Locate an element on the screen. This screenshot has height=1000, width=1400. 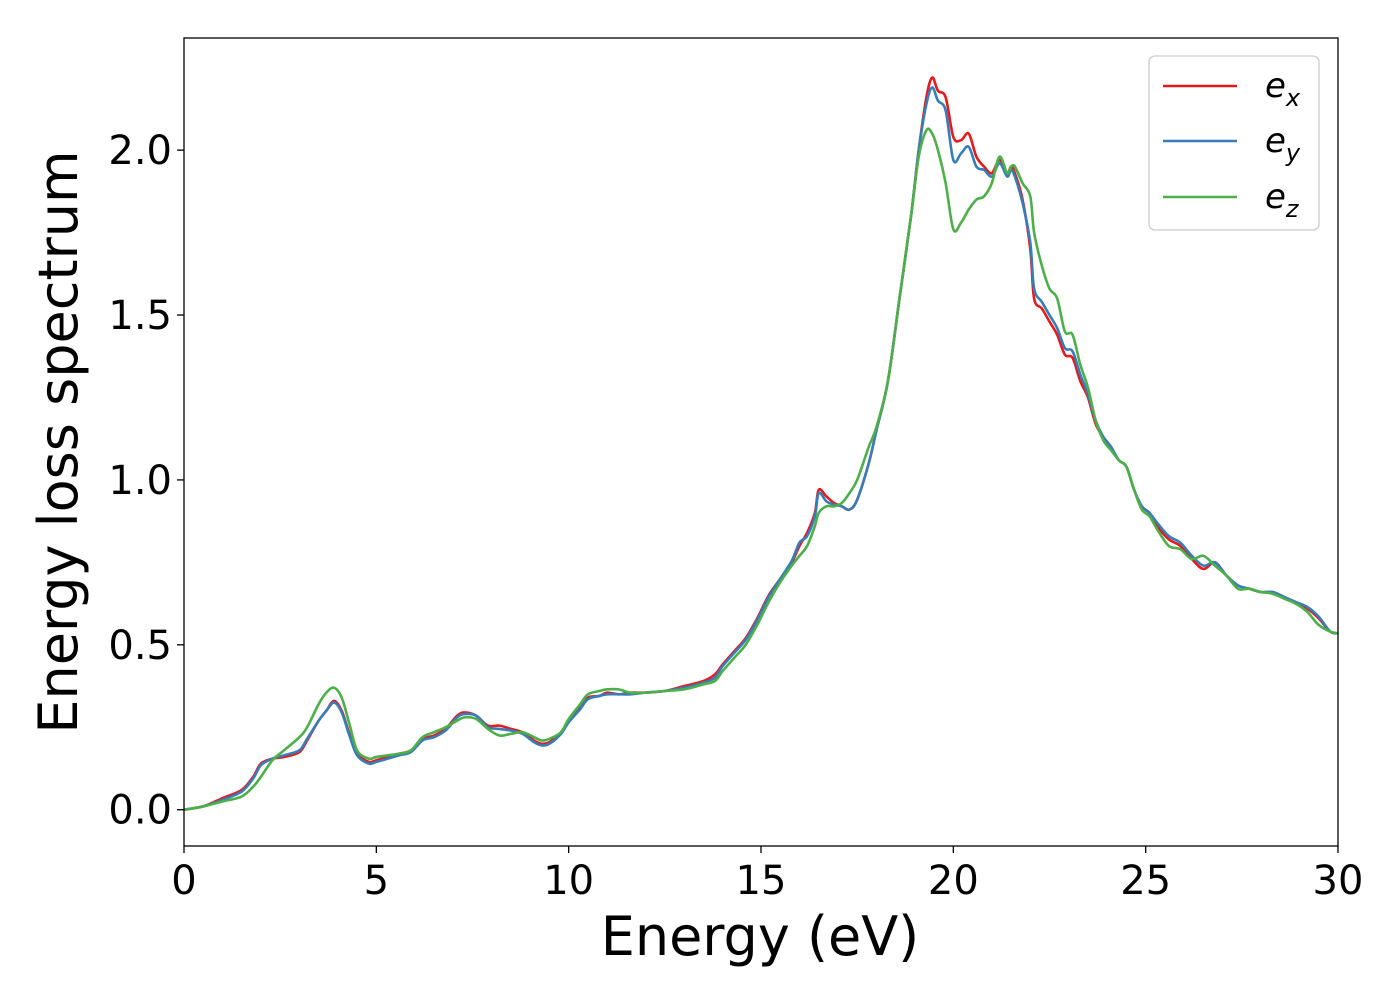
x-tick-label: 25 is located at coordinates (1145, 881).